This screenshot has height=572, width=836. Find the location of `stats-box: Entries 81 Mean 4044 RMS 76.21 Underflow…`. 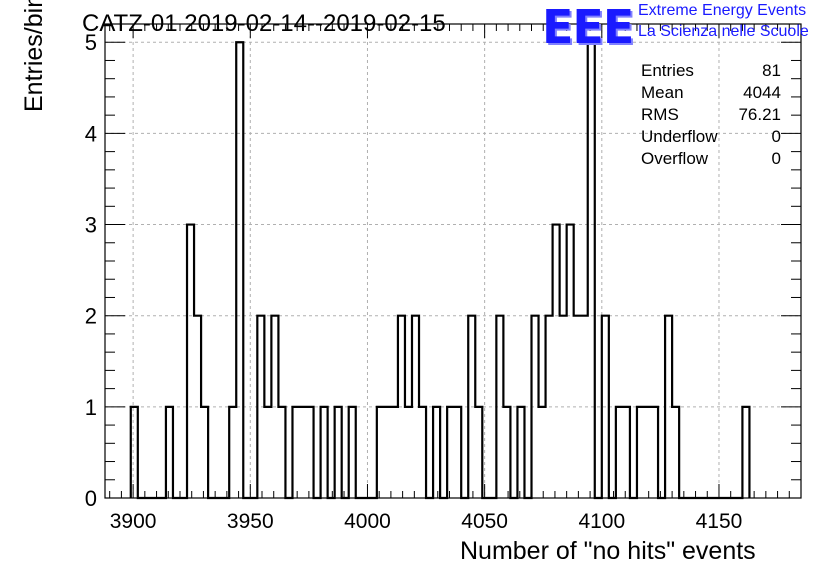

stats-box: Entries 81 Mean 4044 RMS 76.21 Underflow… is located at coordinates (711, 115).